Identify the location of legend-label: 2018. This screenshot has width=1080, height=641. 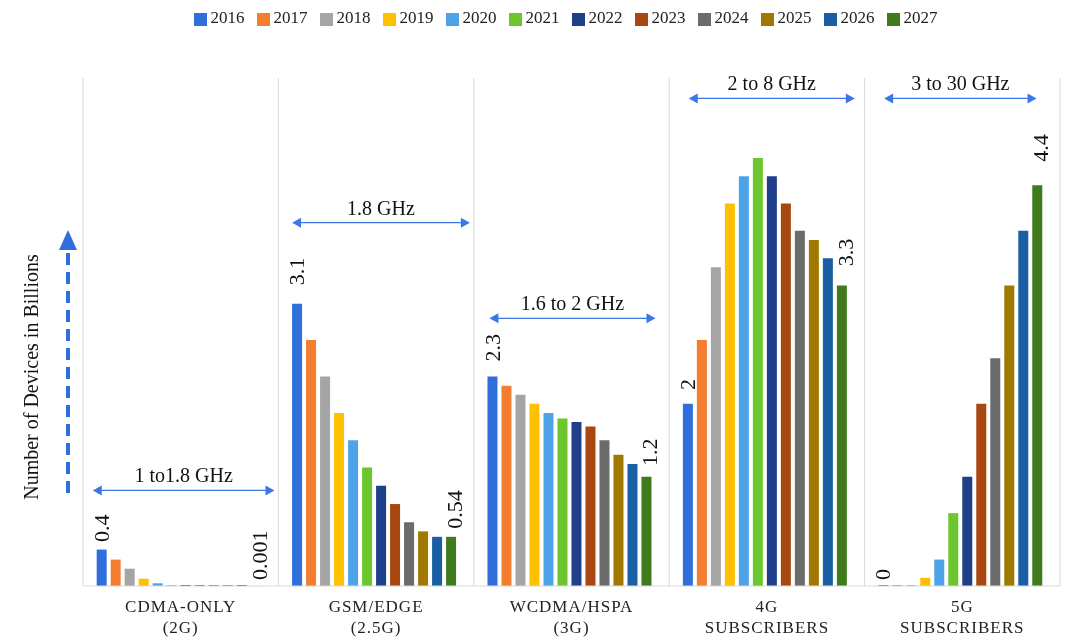
(353, 17).